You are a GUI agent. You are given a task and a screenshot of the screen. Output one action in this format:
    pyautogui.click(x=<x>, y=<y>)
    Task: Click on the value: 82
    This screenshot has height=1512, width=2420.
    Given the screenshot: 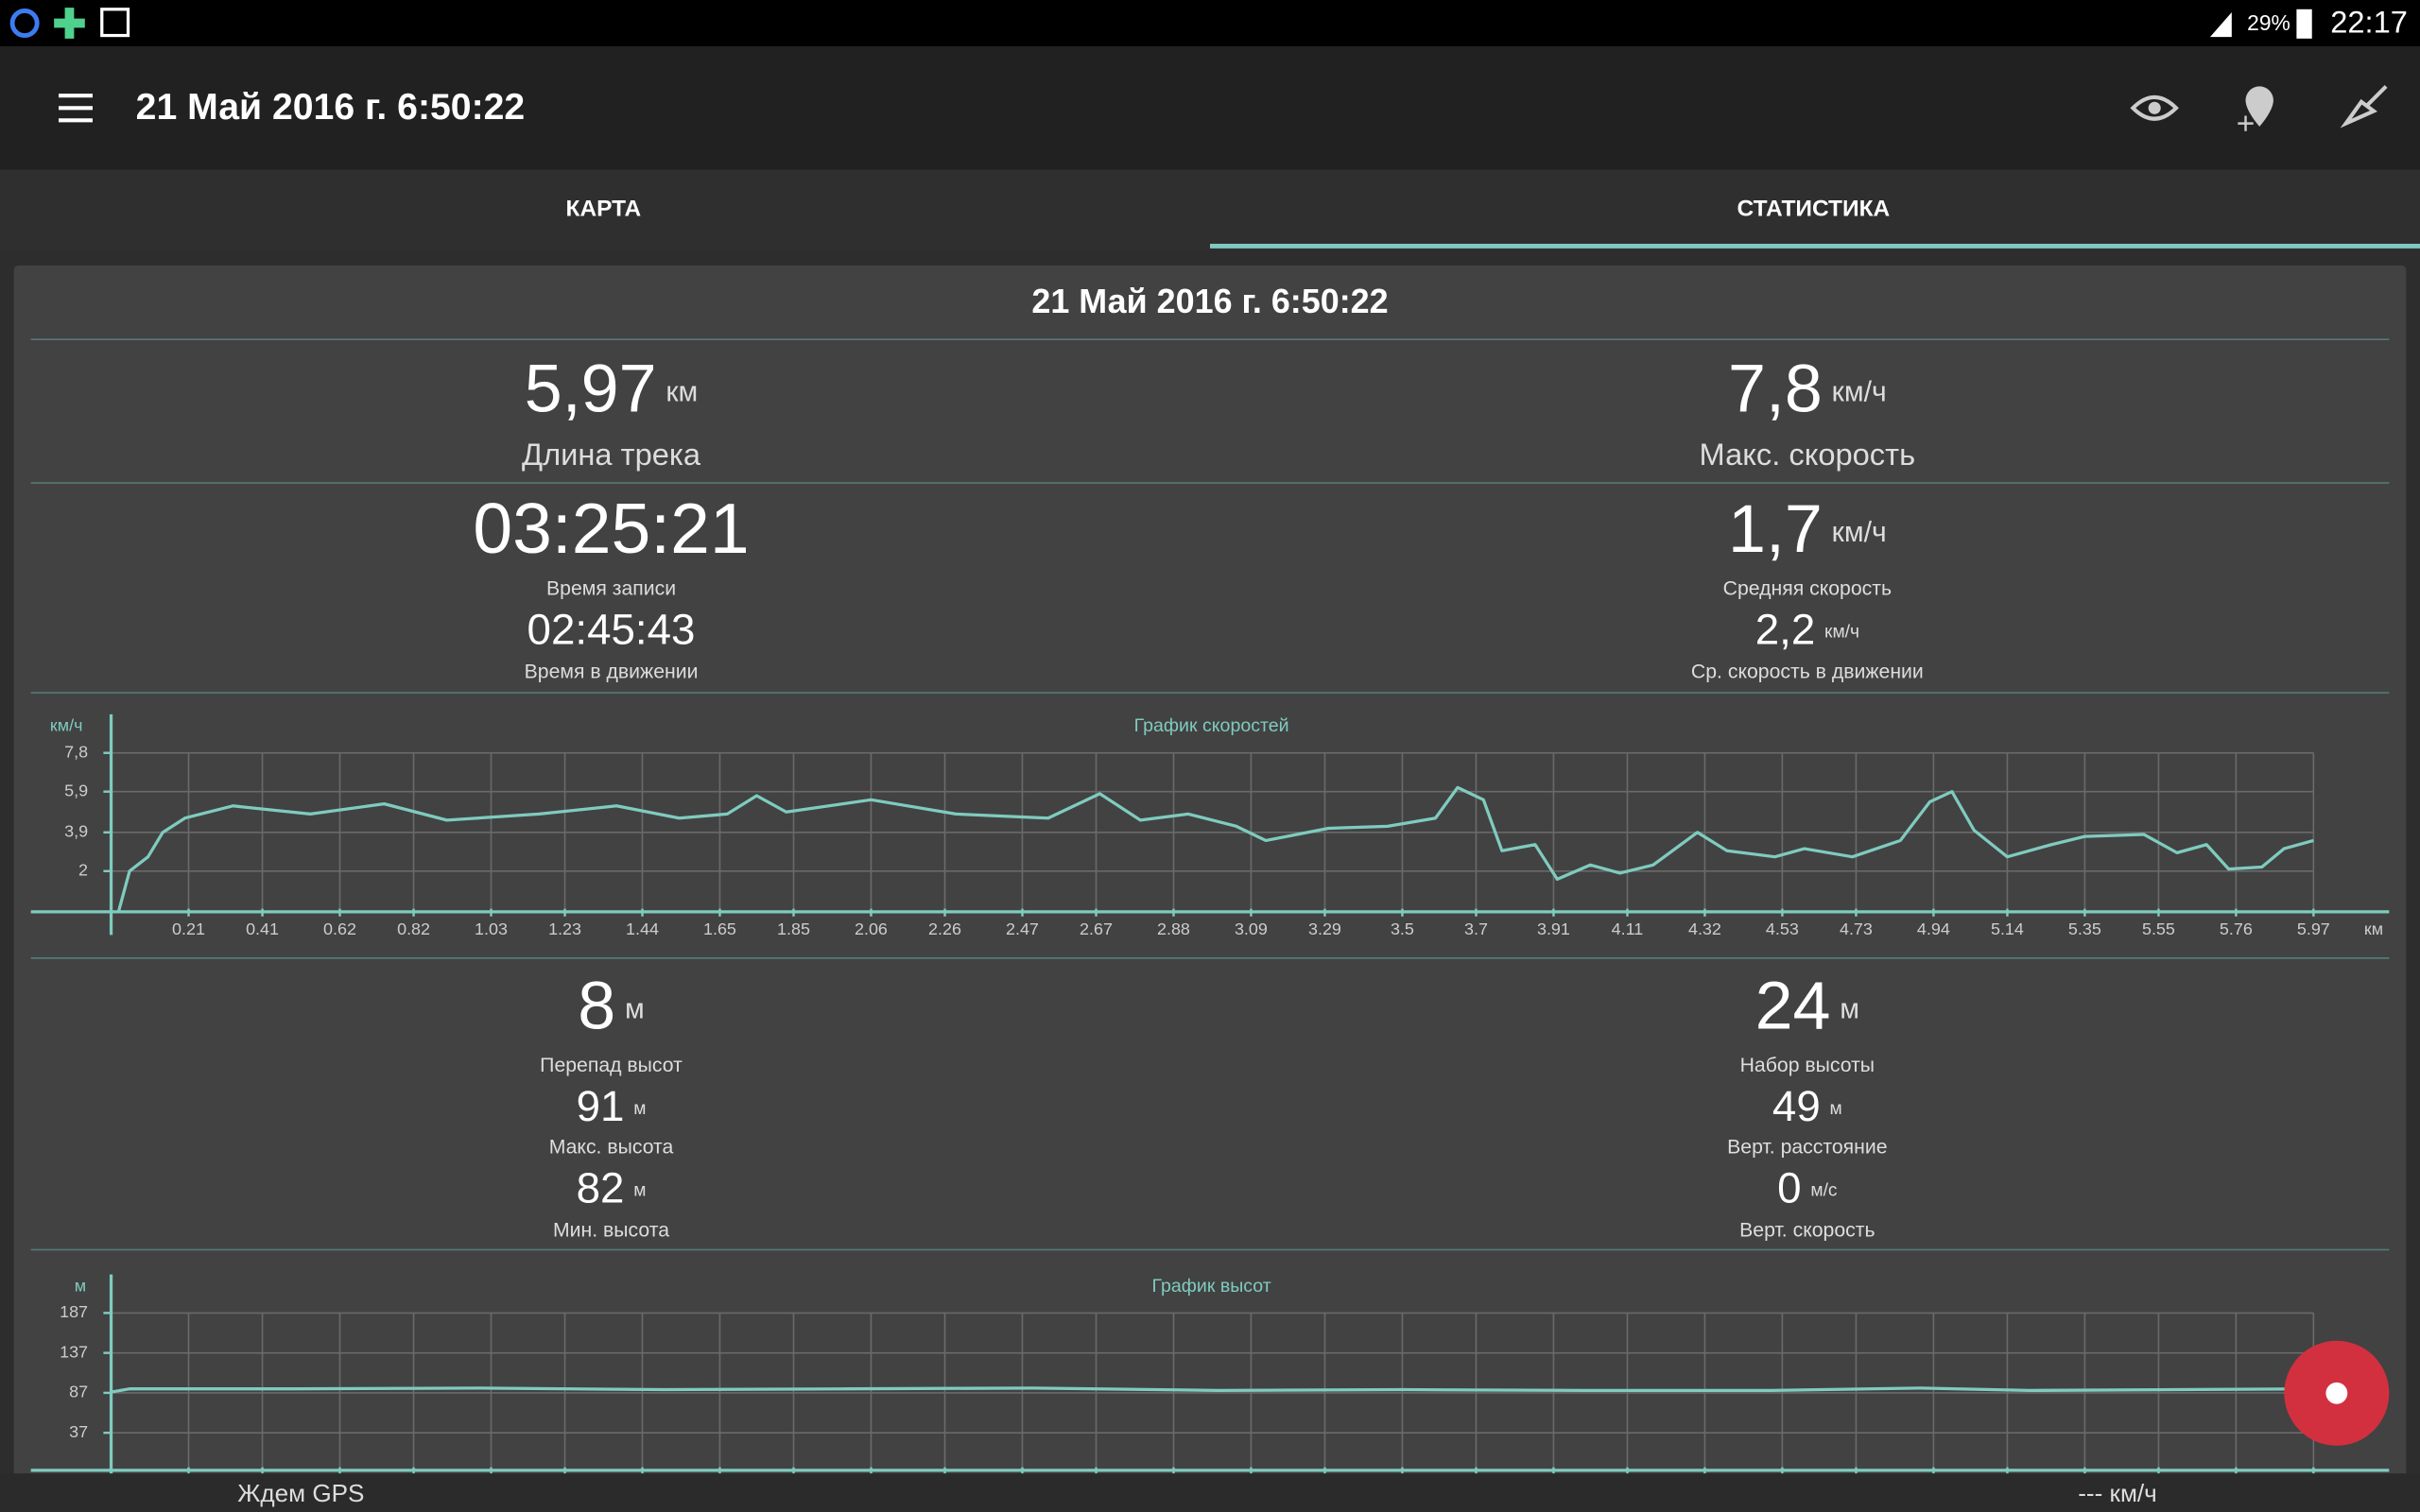 What is the action you would take?
    pyautogui.click(x=601, y=1187)
    